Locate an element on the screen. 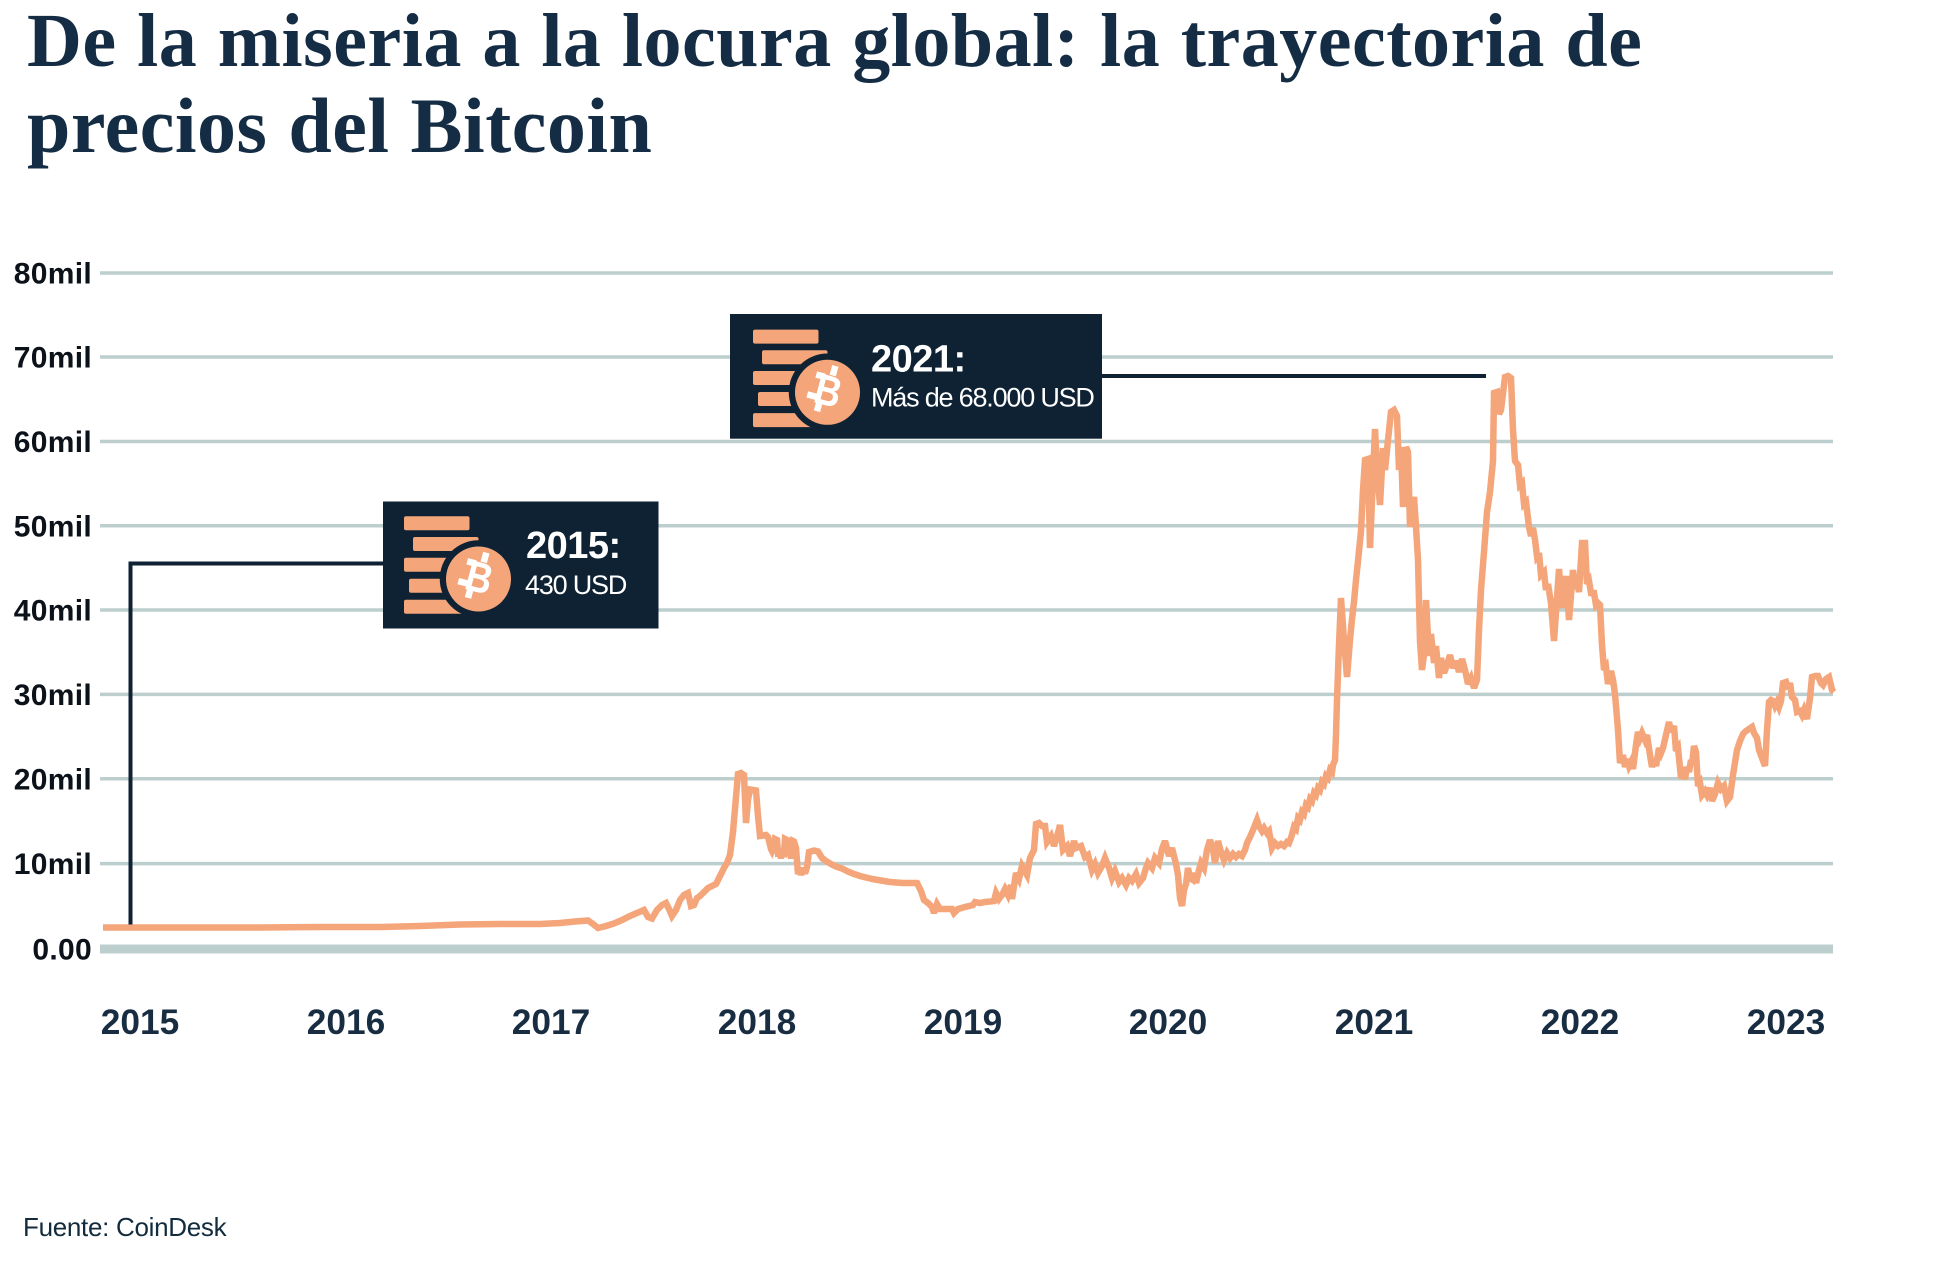 The width and height of the screenshot is (1940, 1271). svg-text: 2015 is located at coordinates (140, 1022).